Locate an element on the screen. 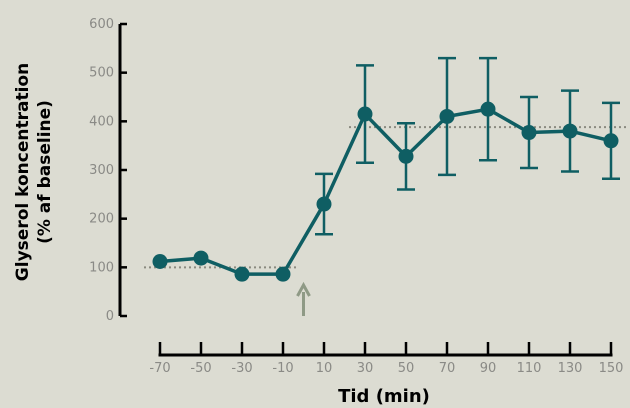 Image resolution: width=630 pixels, height=408 pixels. y-axis: 0 100 200 300 400 500 600 is located at coordinates (108, 170).